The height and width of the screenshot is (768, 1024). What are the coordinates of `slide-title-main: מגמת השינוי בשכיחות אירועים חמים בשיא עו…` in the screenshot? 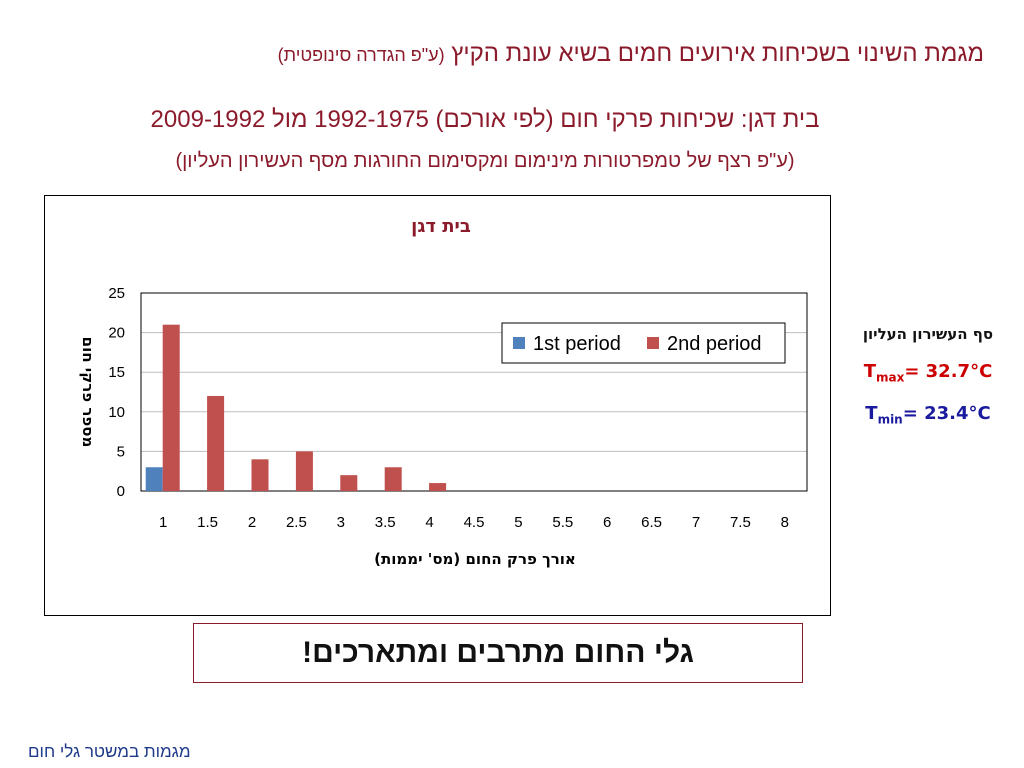 It's located at (717, 53).